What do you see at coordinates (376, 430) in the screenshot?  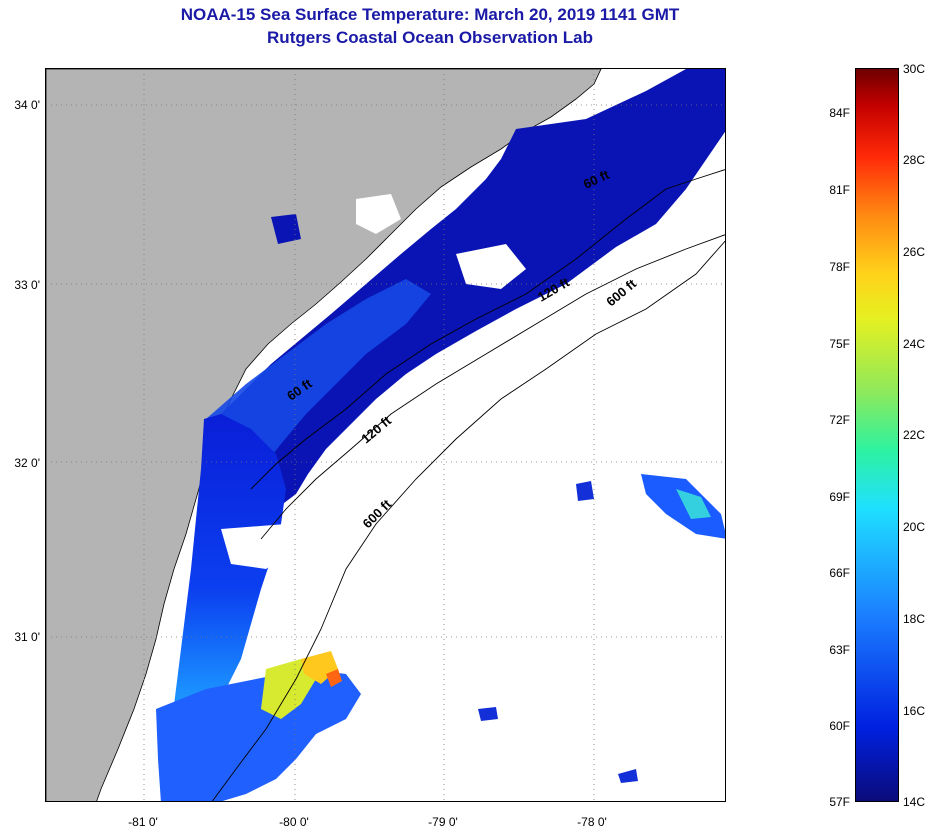 I see `contour-label-120ft-b: 120 ft` at bounding box center [376, 430].